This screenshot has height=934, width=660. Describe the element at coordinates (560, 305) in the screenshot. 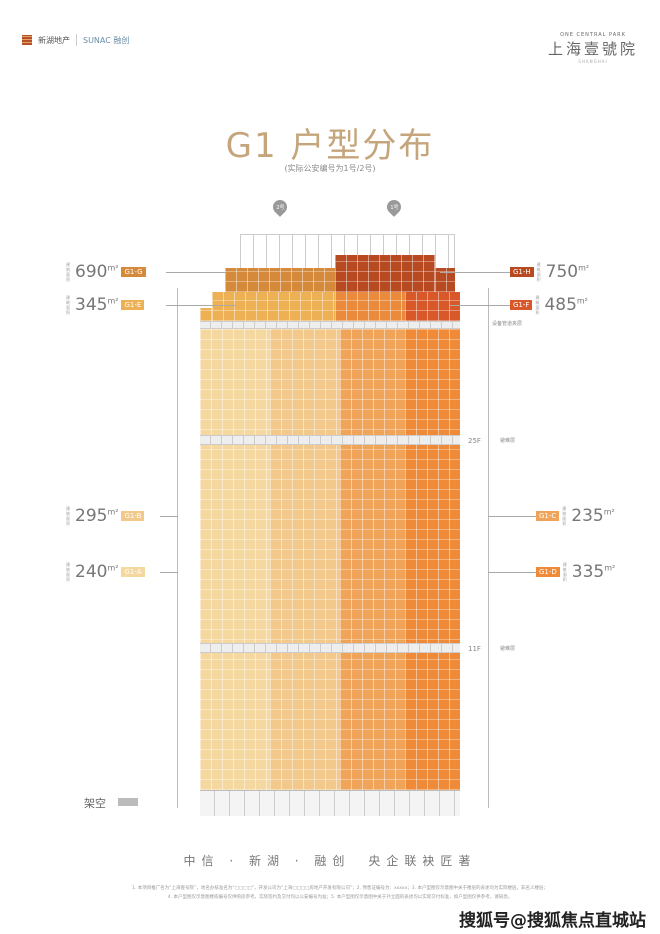

I see `area-value: 485` at that location.